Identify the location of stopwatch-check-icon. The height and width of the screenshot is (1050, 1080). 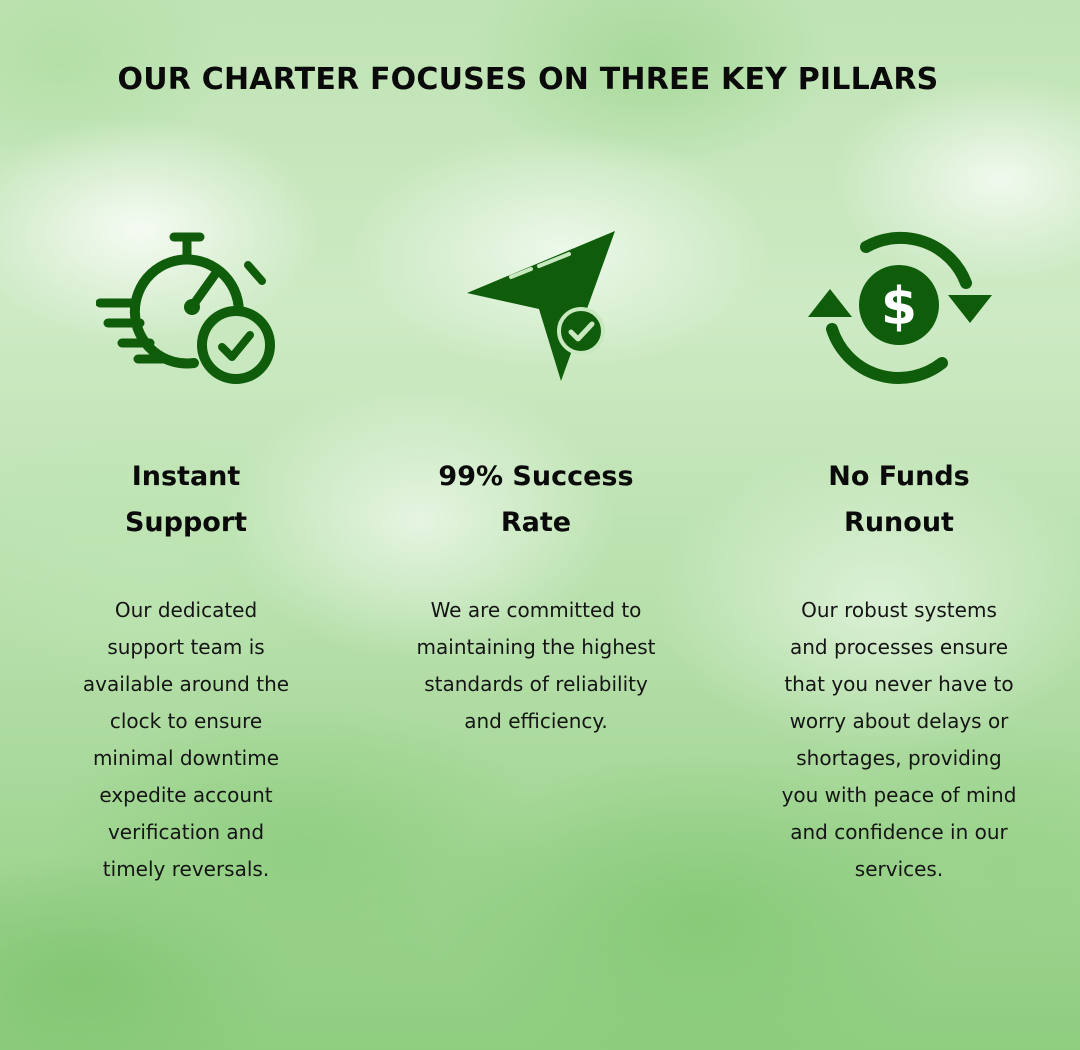
(186, 305).